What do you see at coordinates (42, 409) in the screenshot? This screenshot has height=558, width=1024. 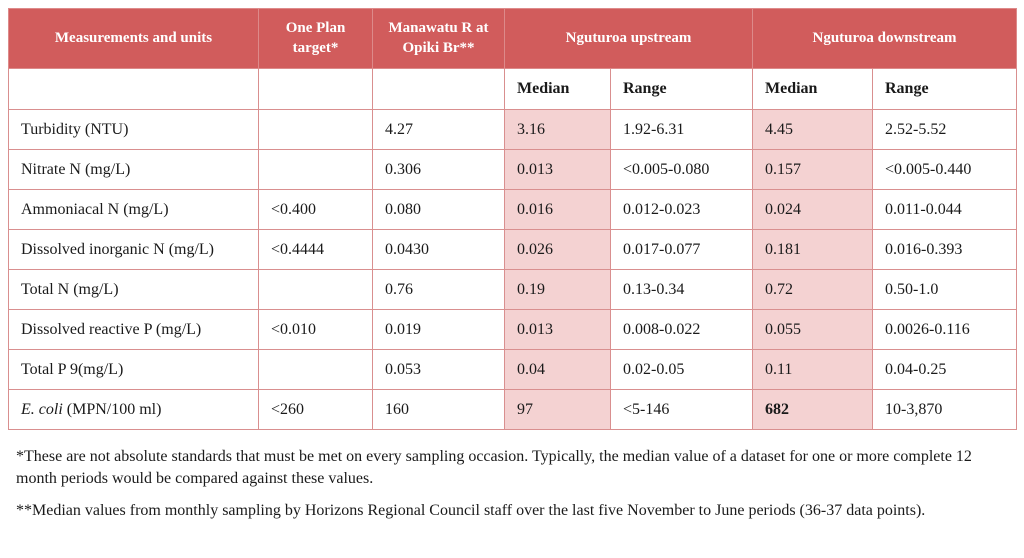 I see `ecoli-italic-label: E. coli` at bounding box center [42, 409].